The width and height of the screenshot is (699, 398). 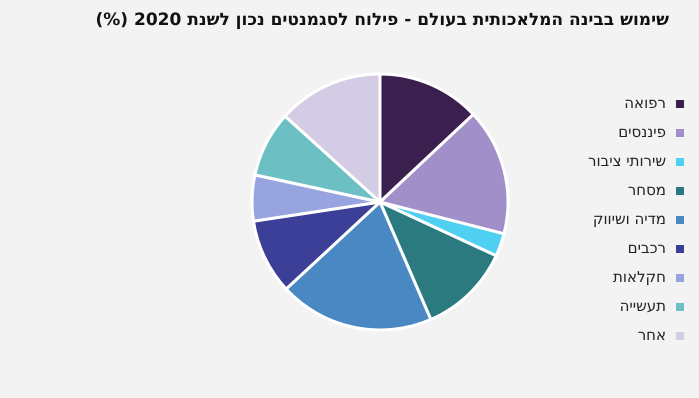 I want to click on legend-label: מסחר, so click(x=647, y=190).